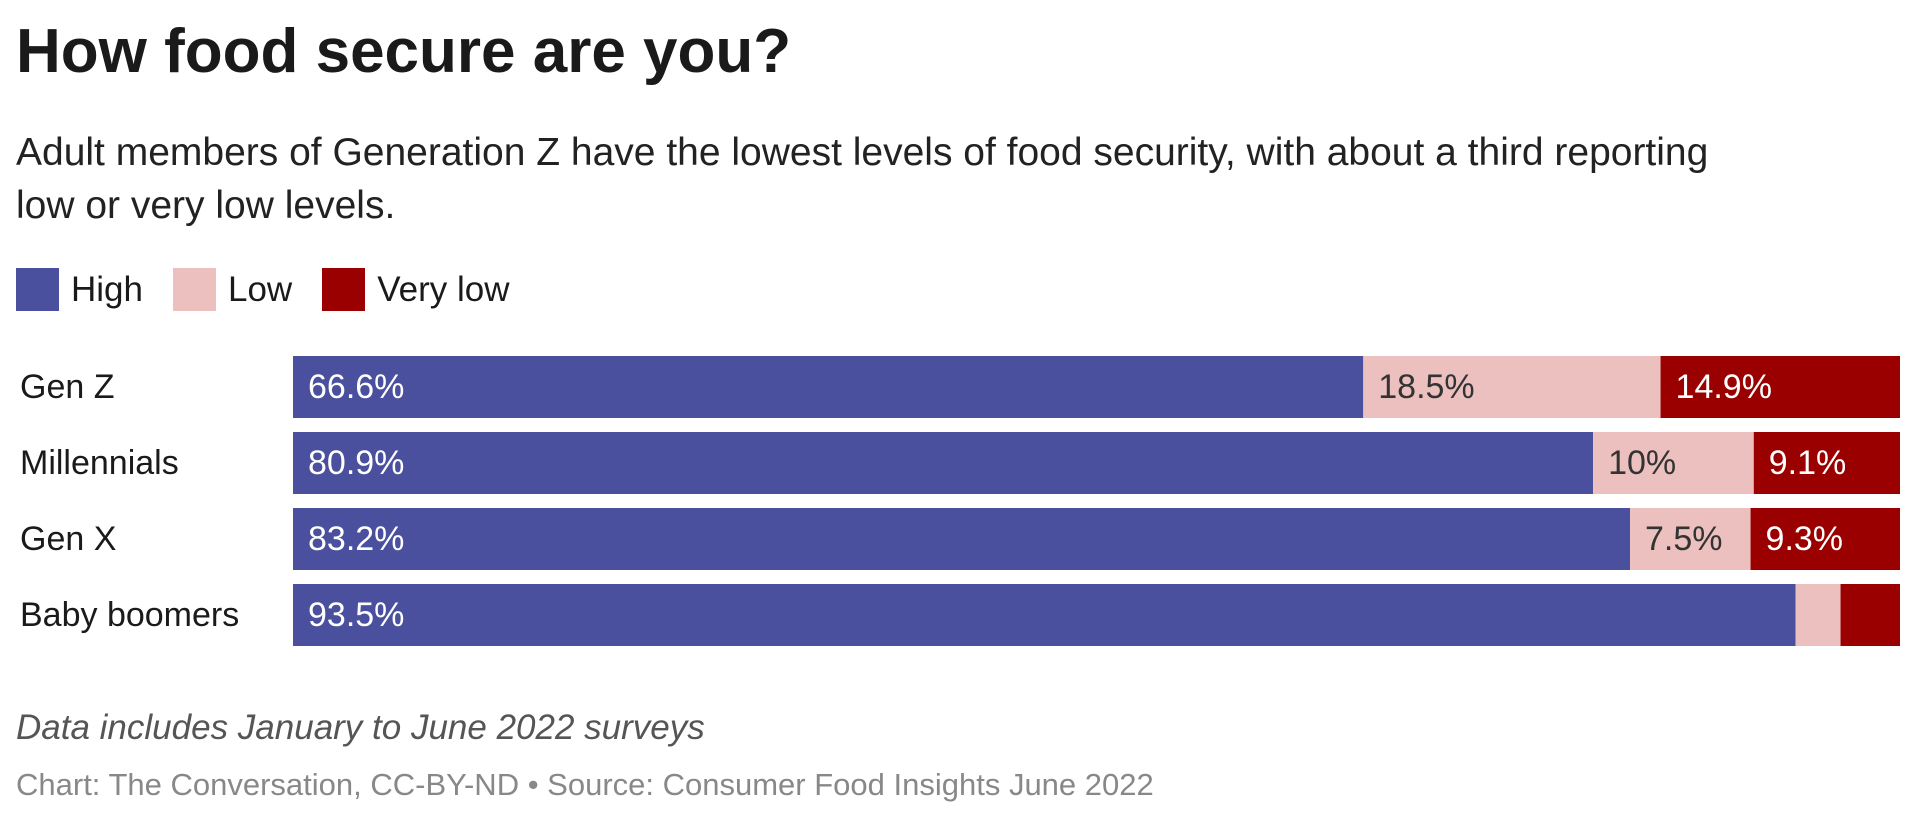 Image resolution: width=1920 pixels, height=828 pixels. Describe the element at coordinates (1642, 463) in the screenshot. I see `data-label: 10%` at that location.